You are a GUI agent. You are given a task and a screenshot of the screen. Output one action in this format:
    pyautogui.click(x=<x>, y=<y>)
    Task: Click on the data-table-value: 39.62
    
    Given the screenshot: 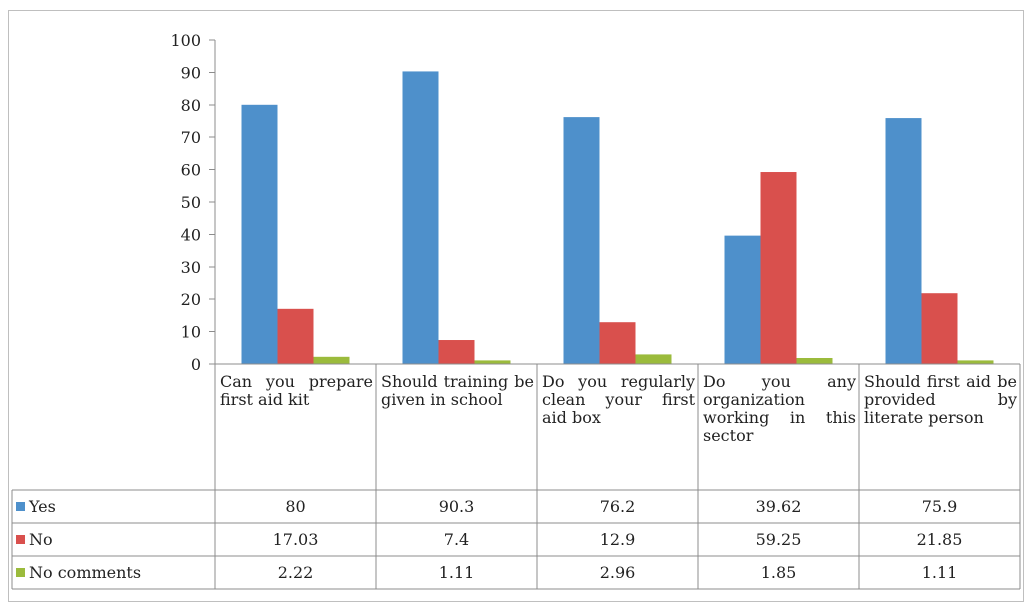 What is the action you would take?
    pyautogui.click(x=778, y=506)
    